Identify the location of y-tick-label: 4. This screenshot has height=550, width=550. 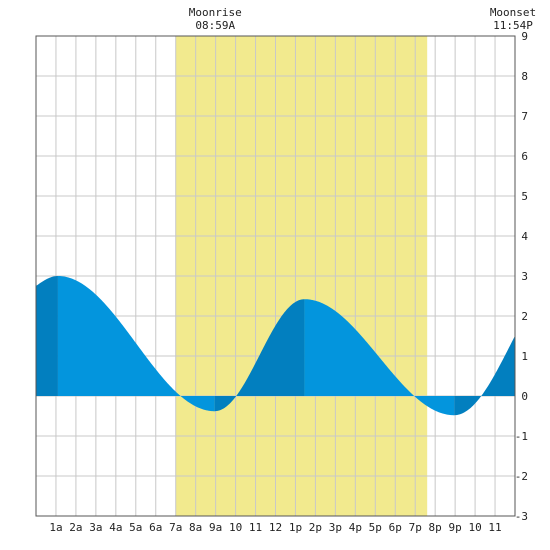
(524, 236).